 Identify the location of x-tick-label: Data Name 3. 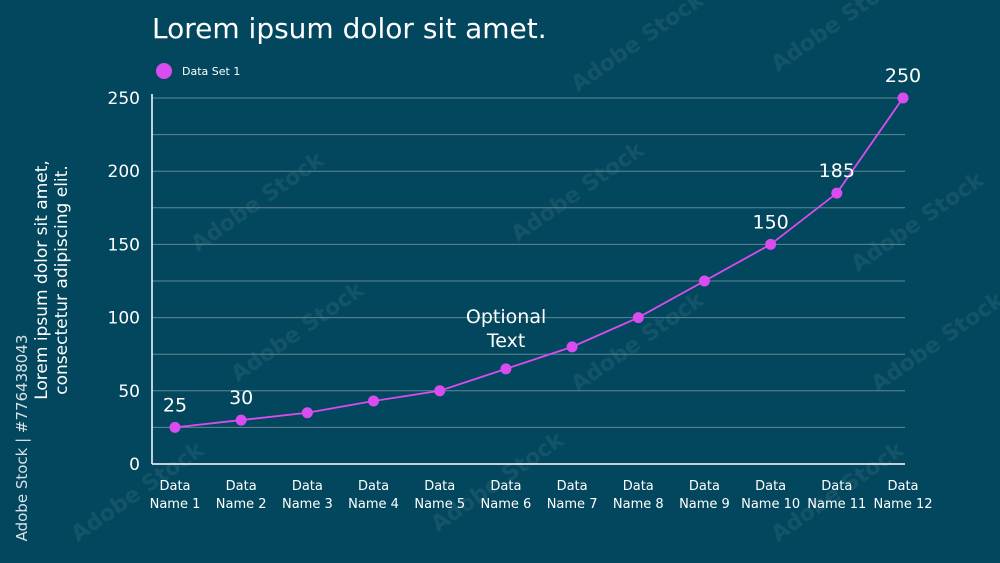
(307, 495).